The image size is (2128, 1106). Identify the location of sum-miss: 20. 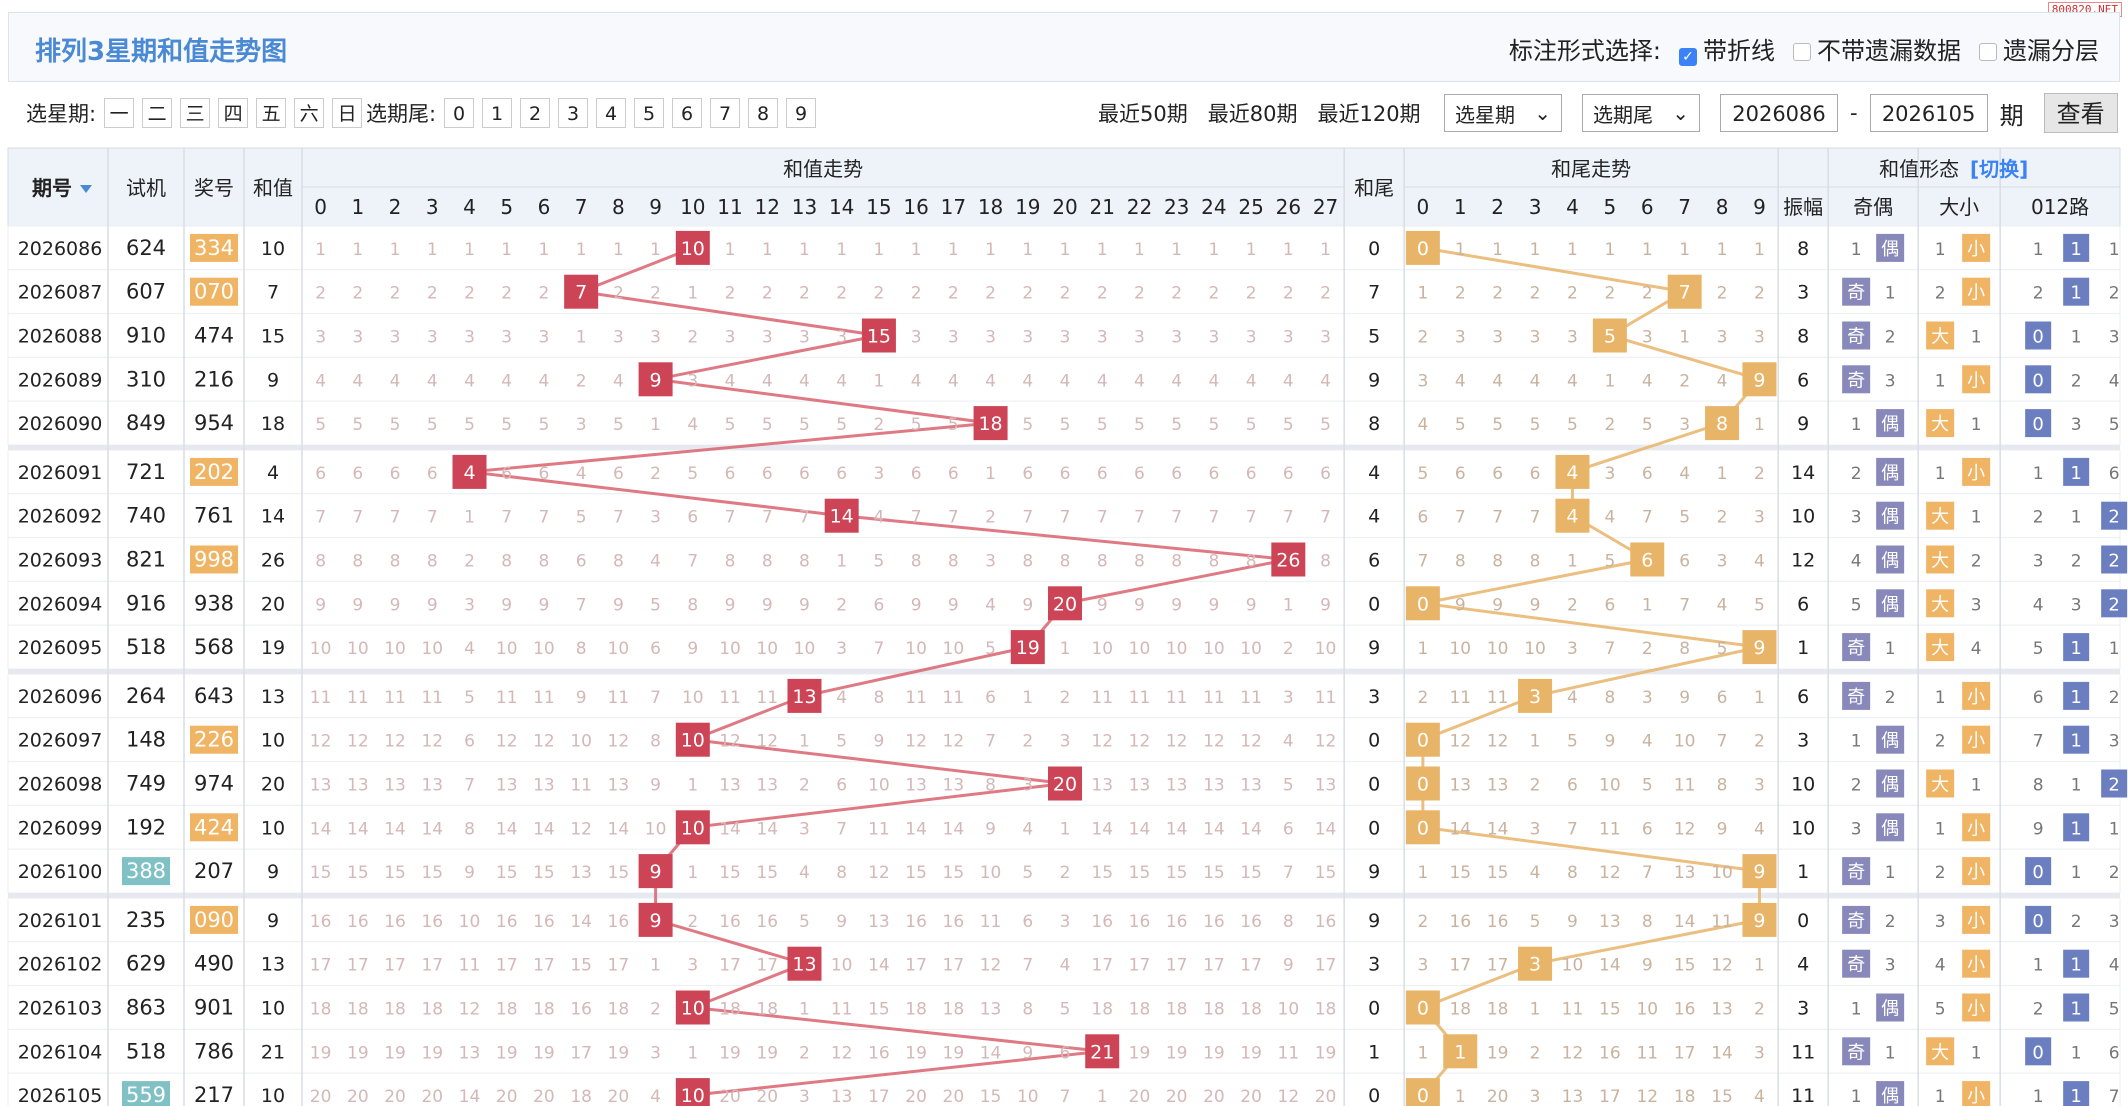
(358, 1096).